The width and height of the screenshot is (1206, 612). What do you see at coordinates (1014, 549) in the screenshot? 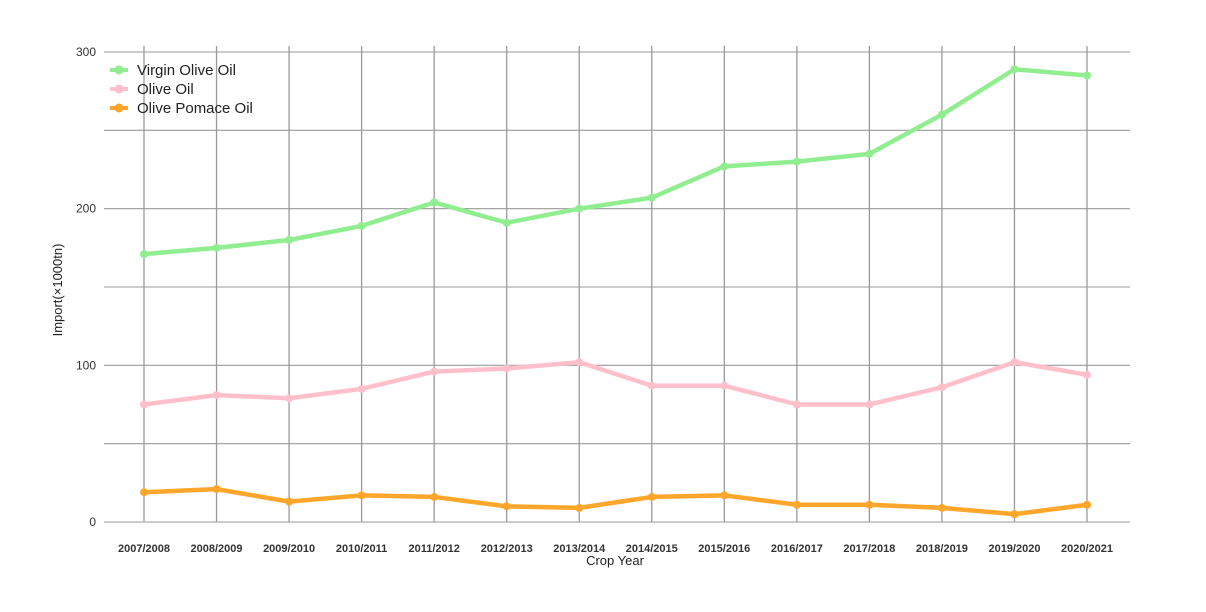
I see `x-tick-label: 2019/2020` at bounding box center [1014, 549].